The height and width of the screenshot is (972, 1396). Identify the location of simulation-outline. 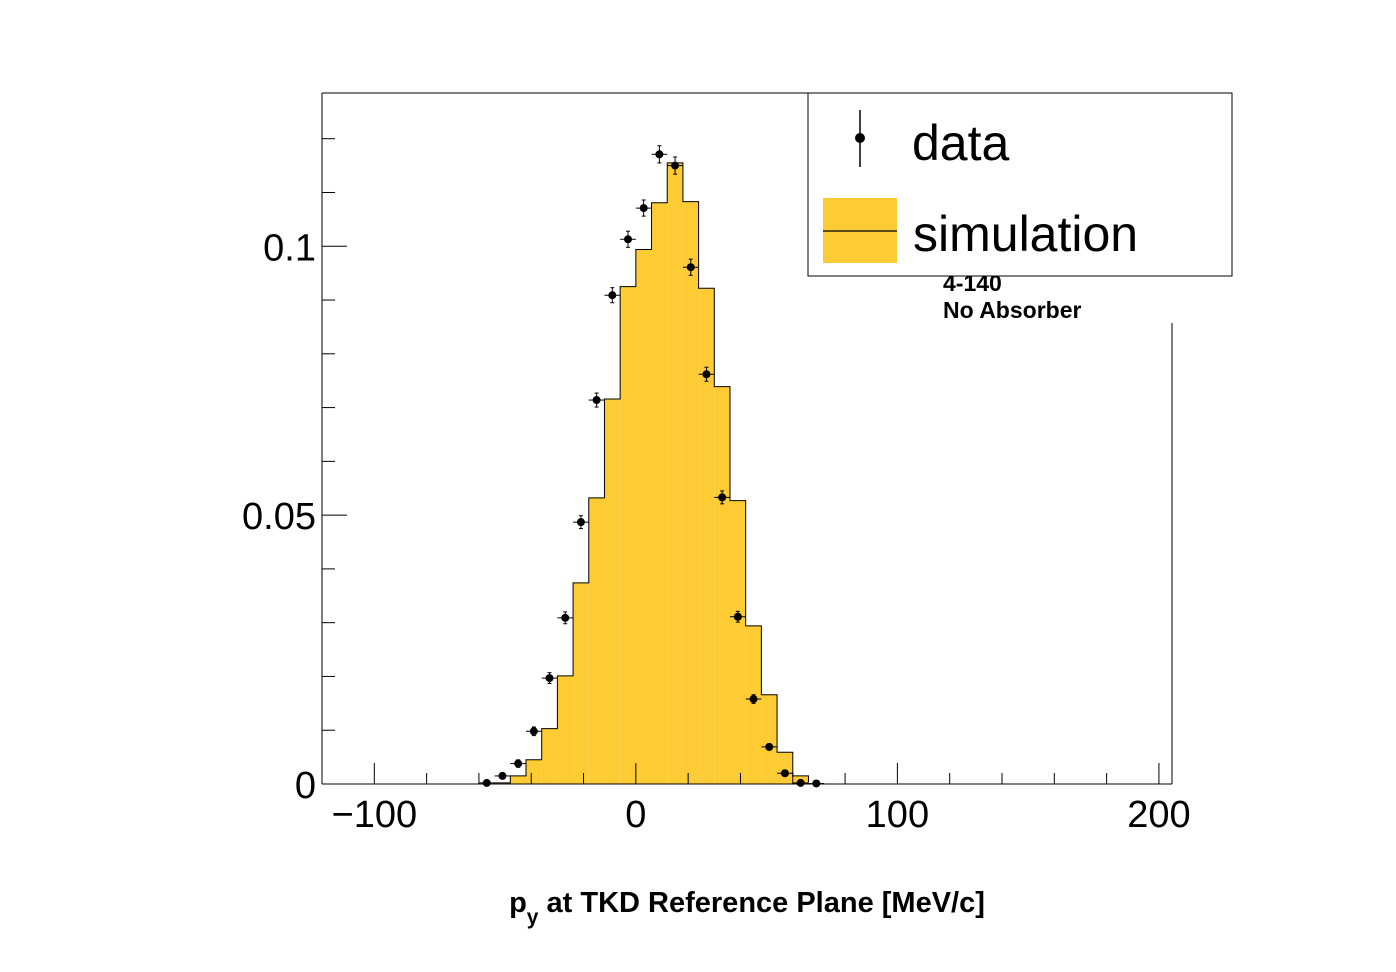
(651, 473).